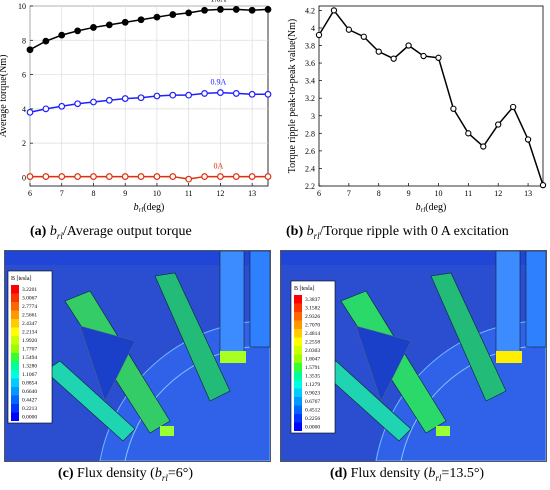 The image size is (550, 490). Describe the element at coordinates (149, 177) in the screenshot. I see `series-line-0A` at that location.